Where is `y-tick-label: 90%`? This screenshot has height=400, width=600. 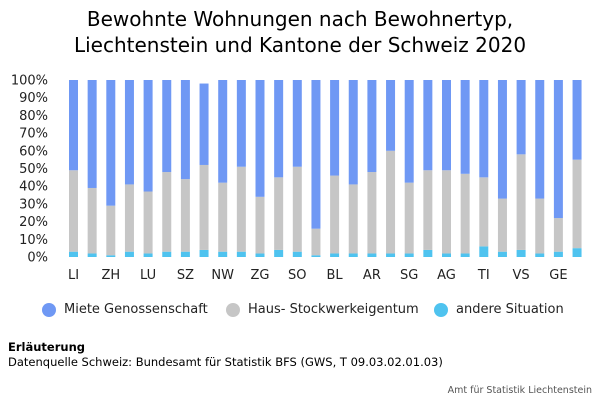 y-tick-label: 90% is located at coordinates (33, 98).